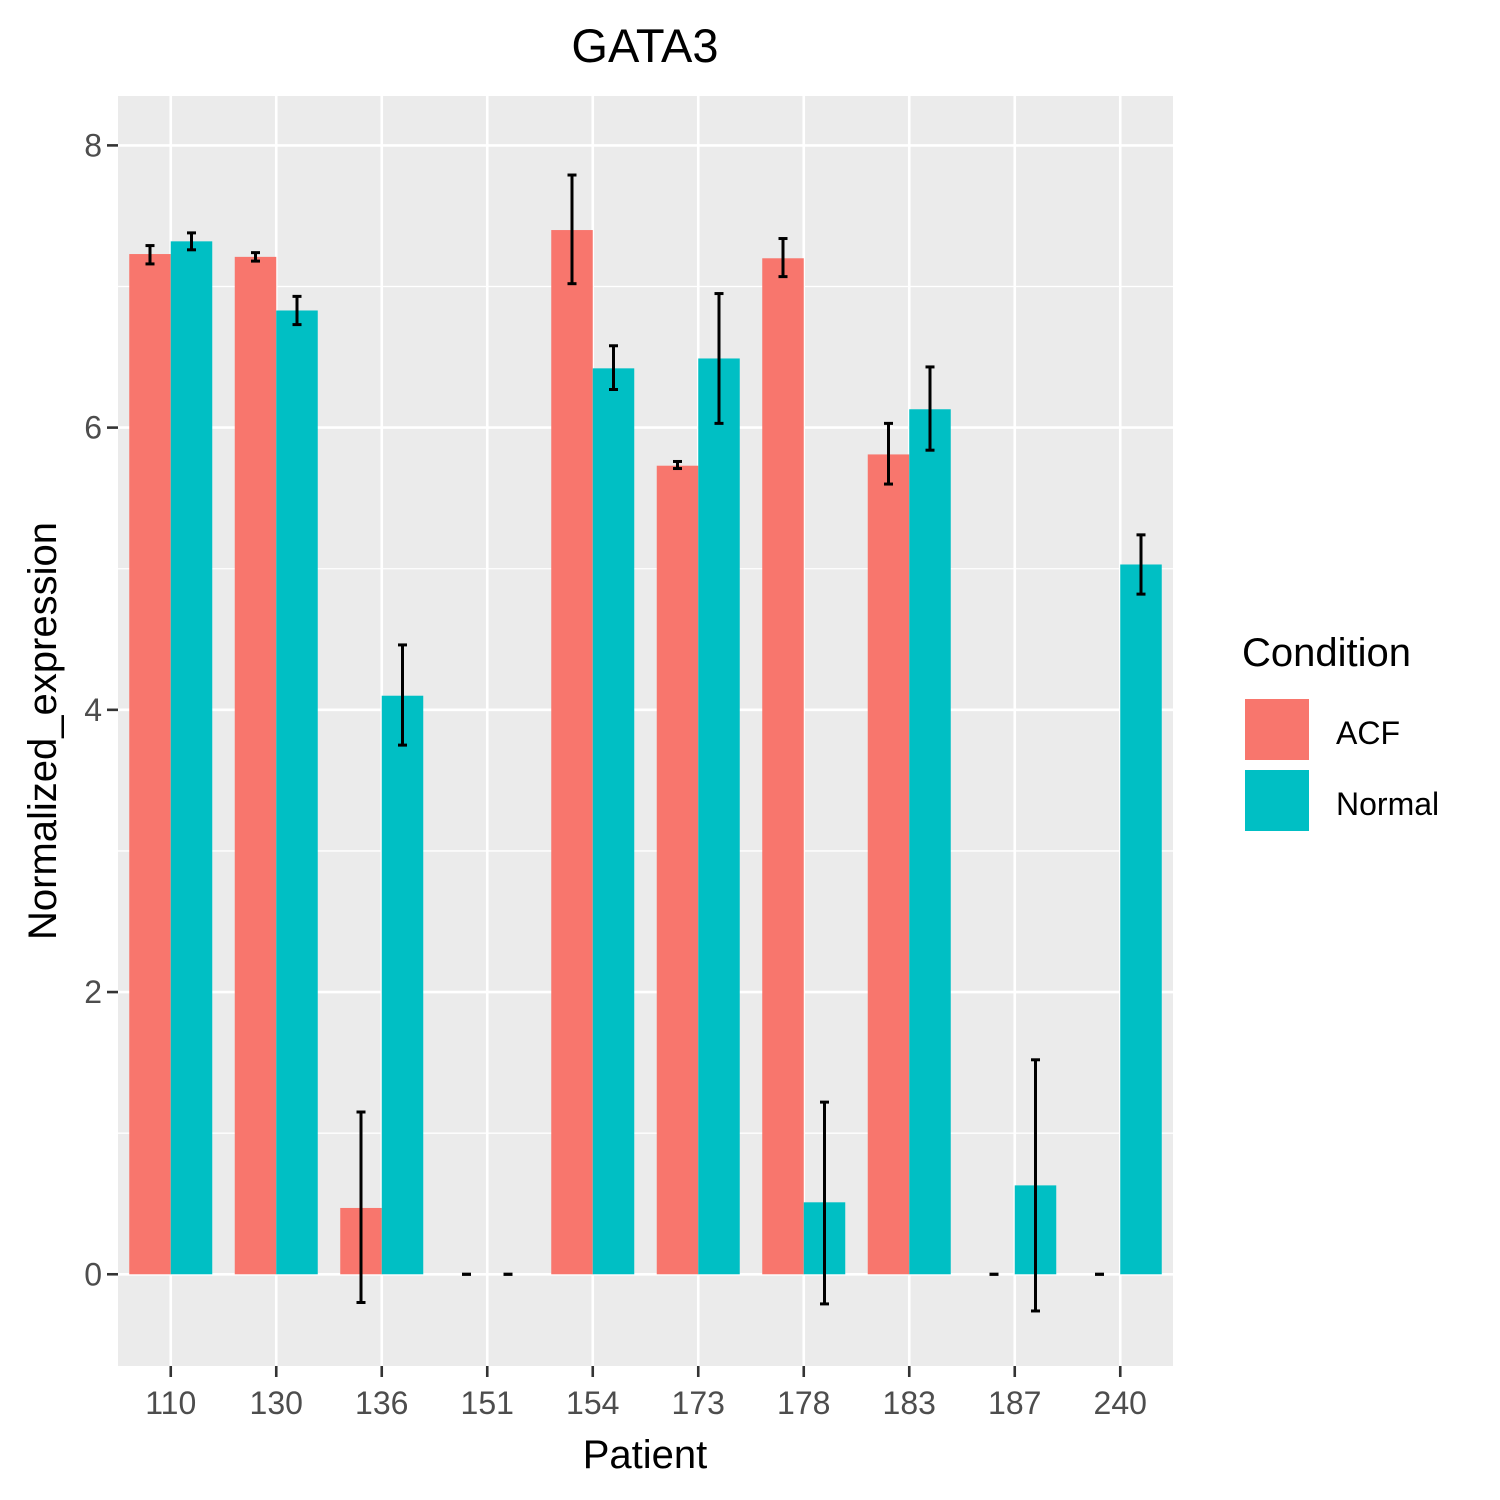 This screenshot has height=1500, width=1500. I want to click on y-axis: 0 2 4 6 8, so click(101, 709).